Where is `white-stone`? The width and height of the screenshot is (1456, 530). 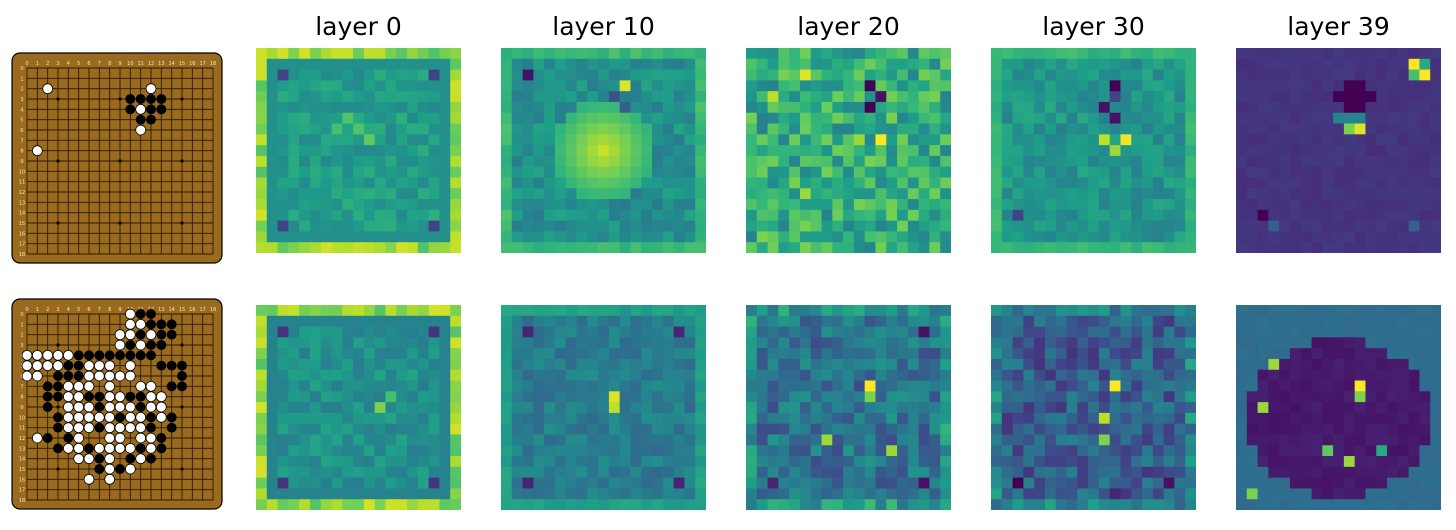
white-stone is located at coordinates (151, 386).